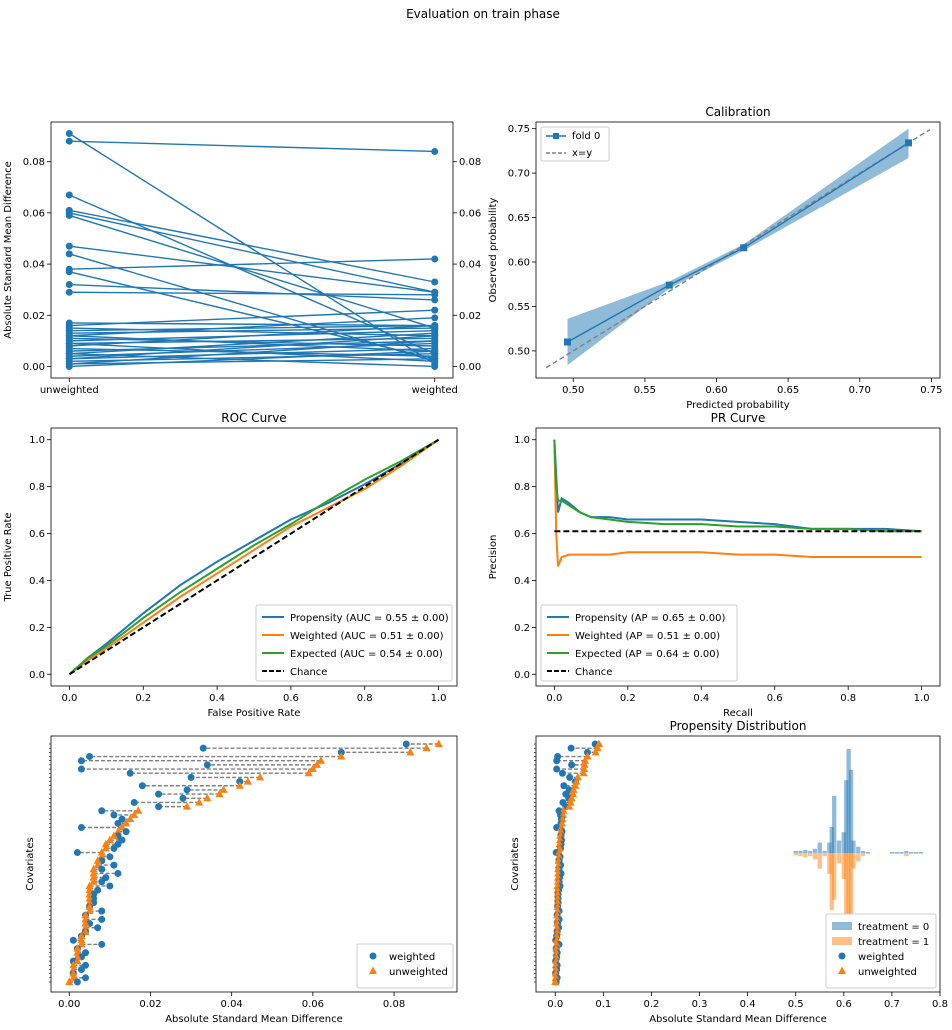  I want to click on x-tick-label: 0.4, so click(701, 698).